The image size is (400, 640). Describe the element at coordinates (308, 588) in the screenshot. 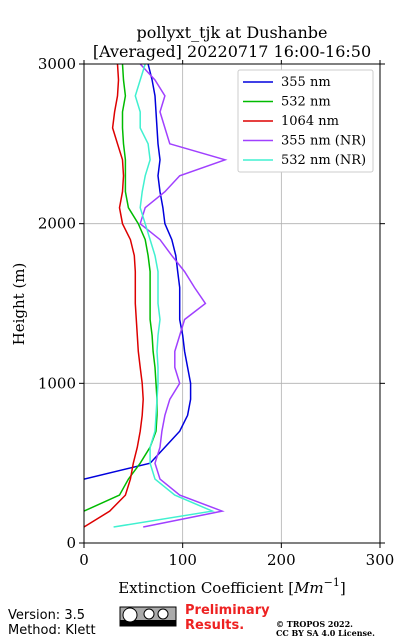

I see `x-label-unit: Mm` at that location.